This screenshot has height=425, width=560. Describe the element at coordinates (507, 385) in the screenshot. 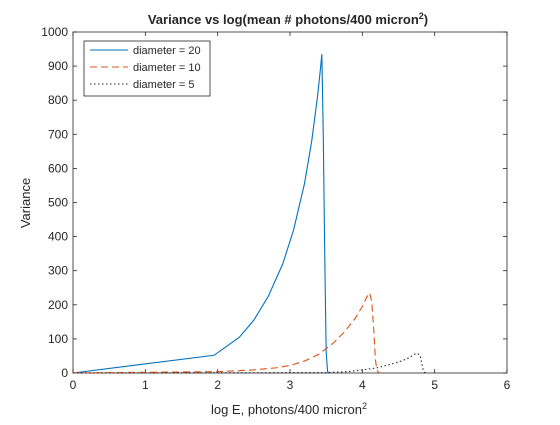

I see `x-tick-label: 6` at that location.